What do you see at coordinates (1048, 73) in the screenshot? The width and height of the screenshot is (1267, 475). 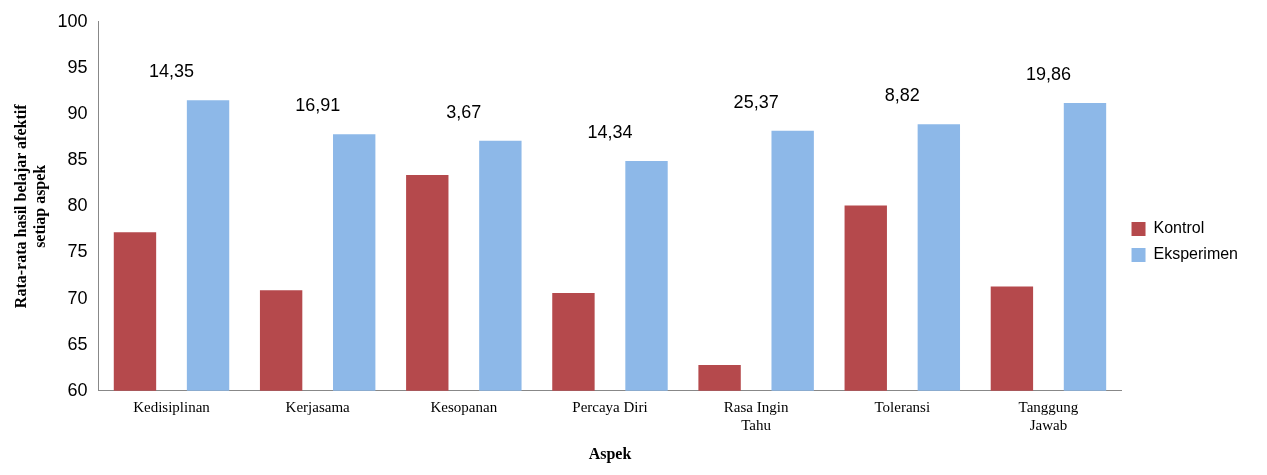 I see `annotation: 19,86` at bounding box center [1048, 73].